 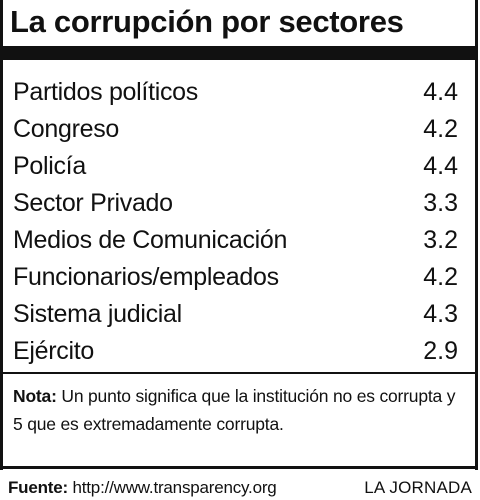 I want to click on sector-label: Ejército, so click(x=53, y=351).